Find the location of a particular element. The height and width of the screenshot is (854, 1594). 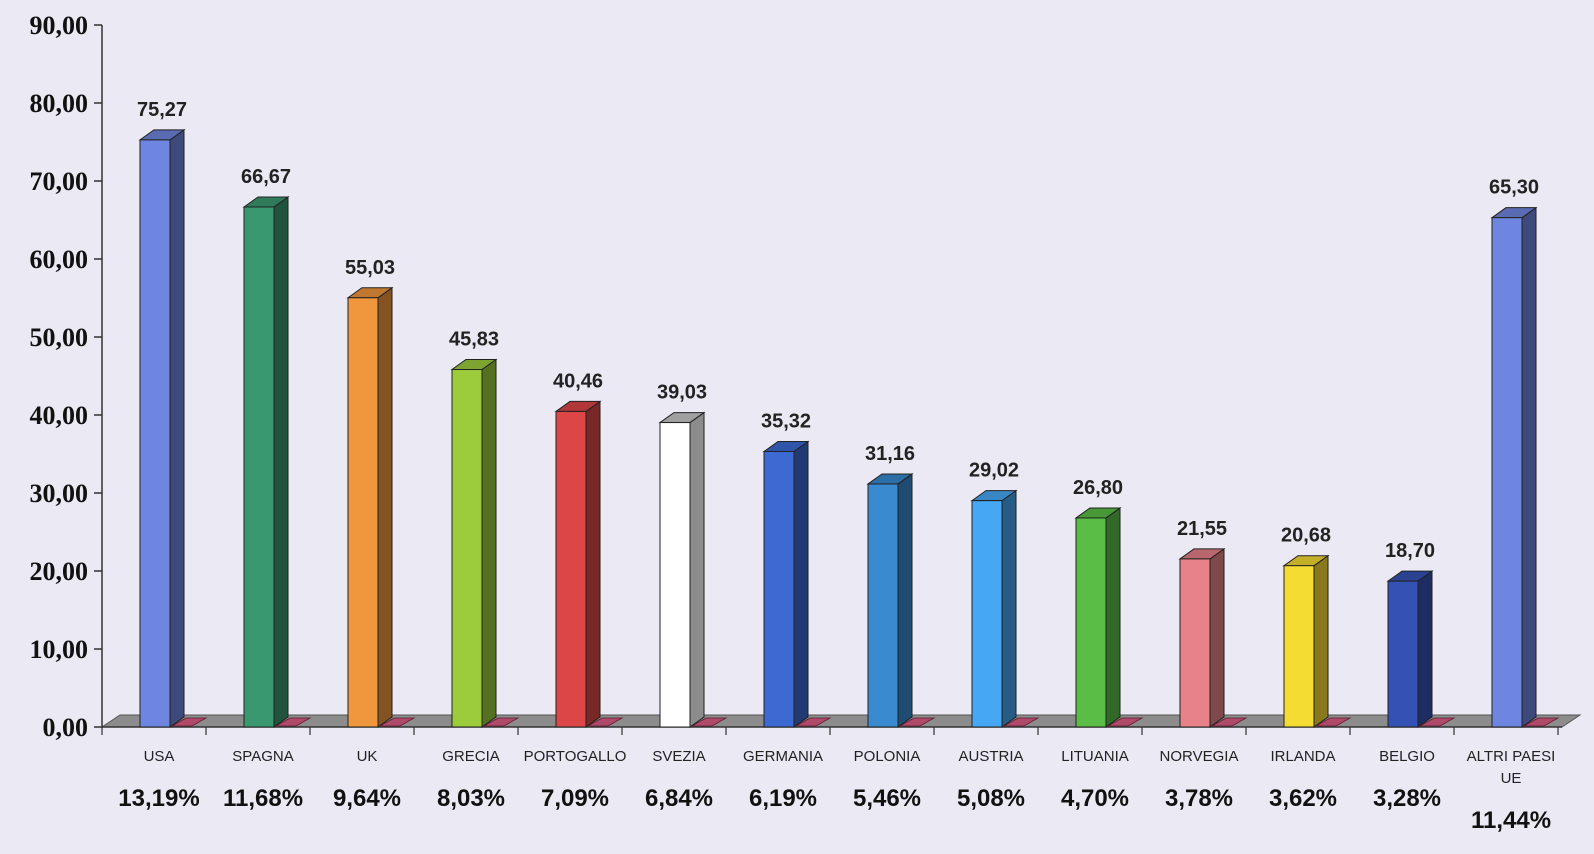

percentage-label: 3,78% is located at coordinates (1199, 798).